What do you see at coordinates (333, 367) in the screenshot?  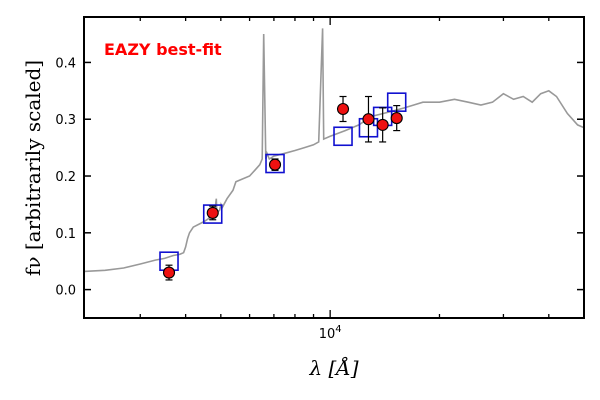 I see `x-axis-label: λ [Å]` at bounding box center [333, 367].